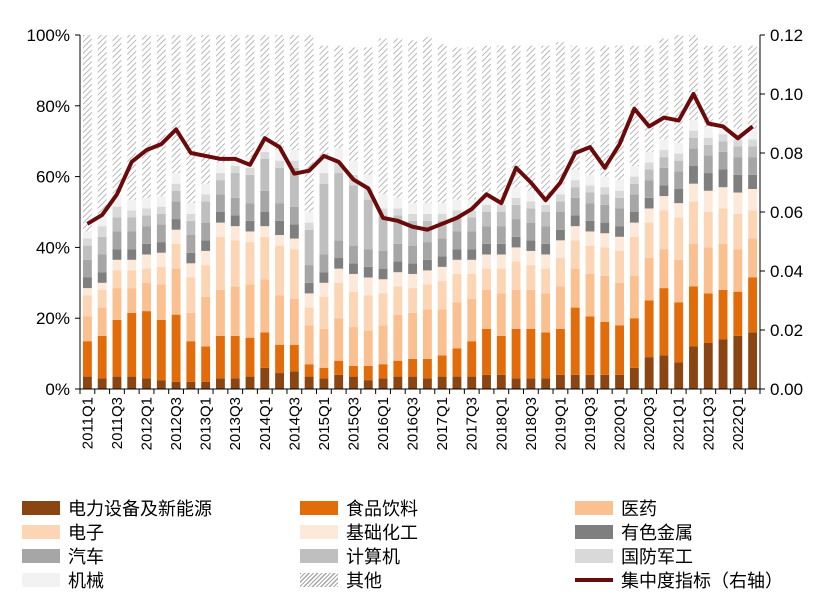 This screenshot has width=835, height=597. I want to click on bar-segment-5-2022Q1, so click(738, 183).